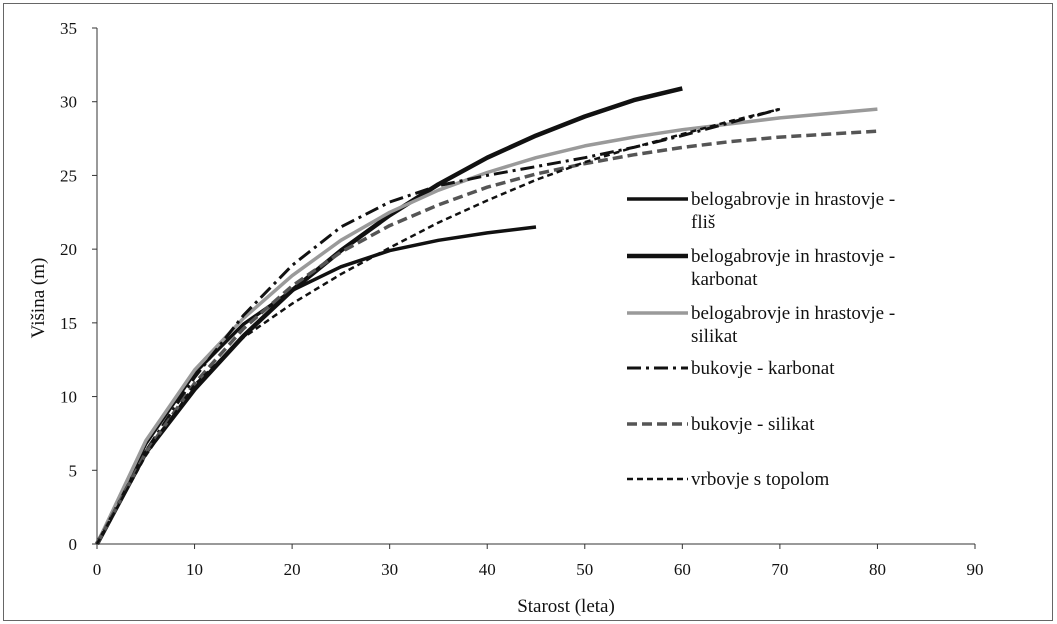 This screenshot has width=1057, height=624. What do you see at coordinates (975, 569) in the screenshot?
I see `x-tick-label: 90` at bounding box center [975, 569].